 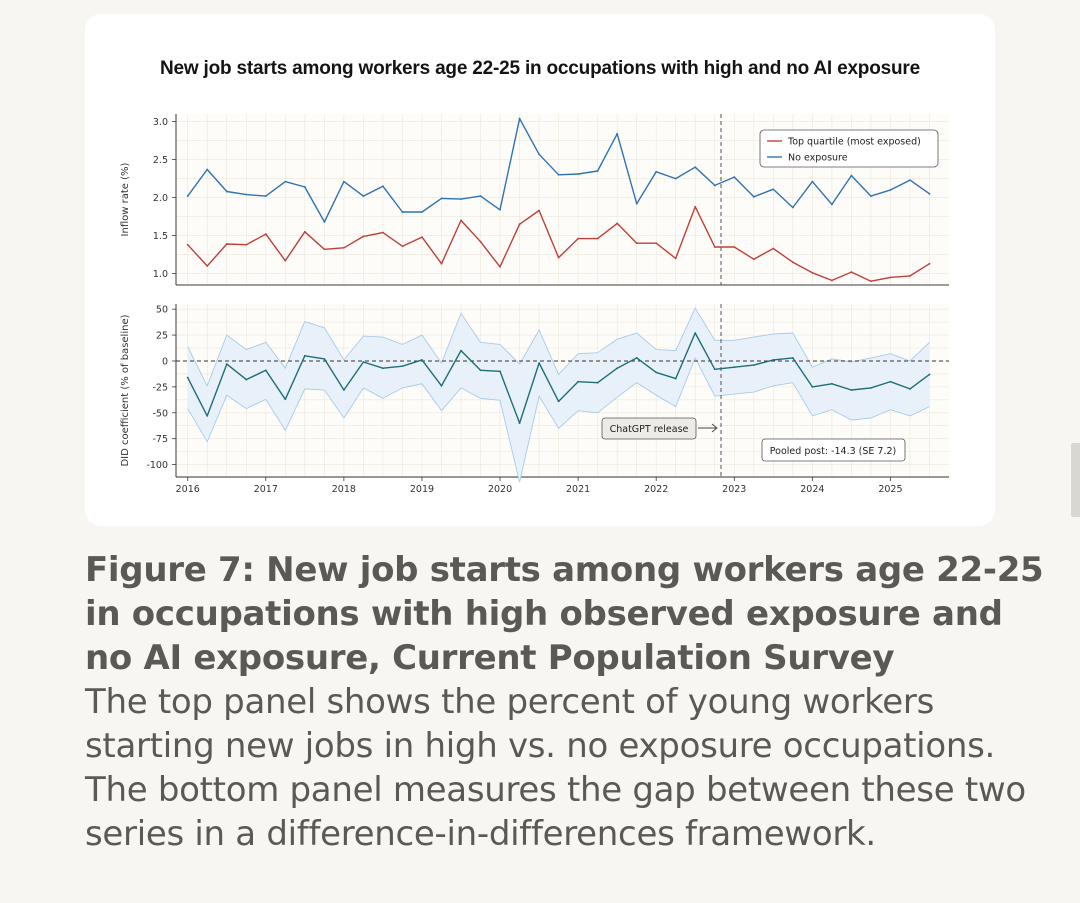 What do you see at coordinates (160, 387) in the screenshot?
I see `y-tick-label: -25` at bounding box center [160, 387].